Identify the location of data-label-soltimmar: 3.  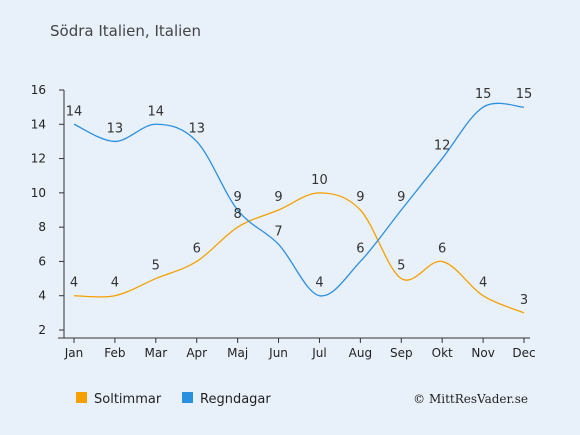
(524, 300).